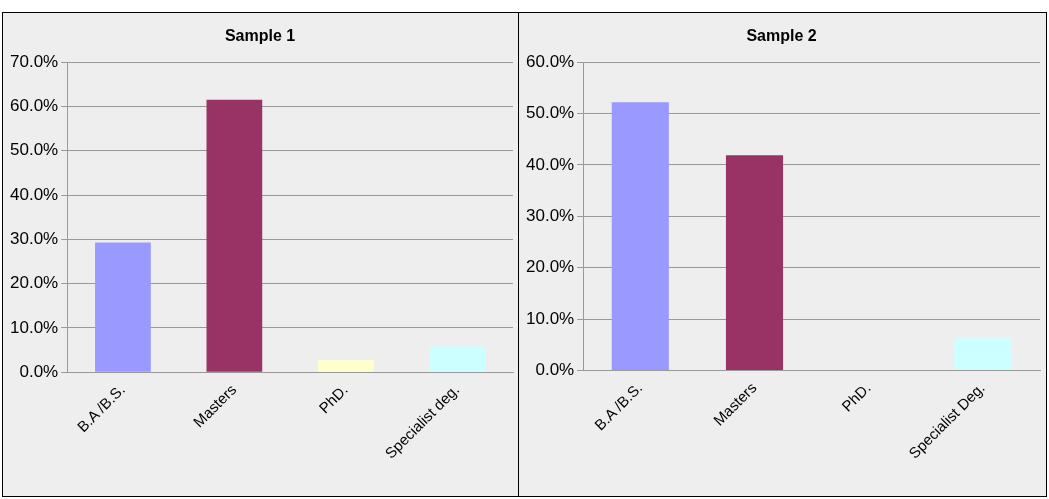  Describe the element at coordinates (856, 396) in the screenshot. I see `x-tick-label: PhD.` at that location.